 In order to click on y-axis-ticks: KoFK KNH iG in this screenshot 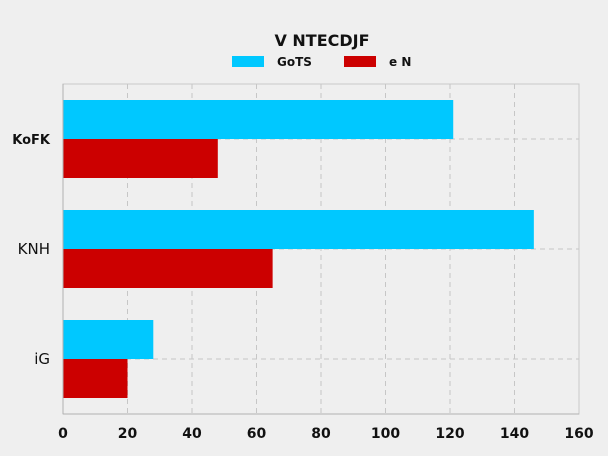, I will do `click(31, 250)`.